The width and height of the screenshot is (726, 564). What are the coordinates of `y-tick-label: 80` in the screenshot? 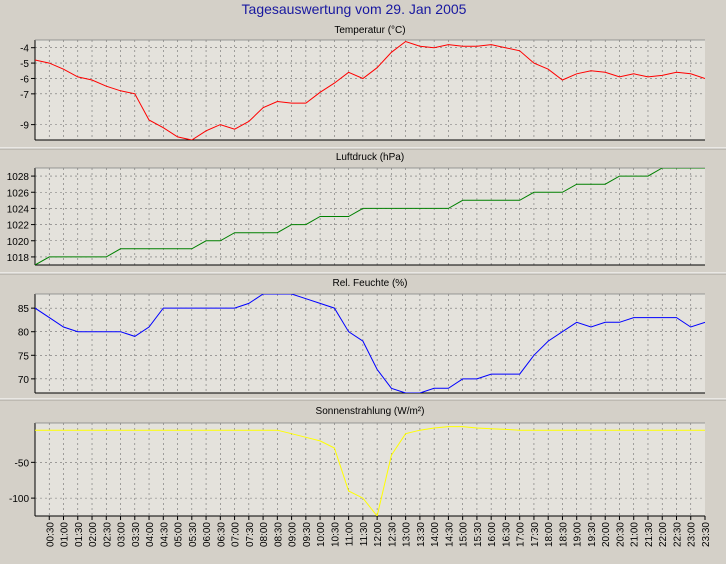 It's located at (24, 333).